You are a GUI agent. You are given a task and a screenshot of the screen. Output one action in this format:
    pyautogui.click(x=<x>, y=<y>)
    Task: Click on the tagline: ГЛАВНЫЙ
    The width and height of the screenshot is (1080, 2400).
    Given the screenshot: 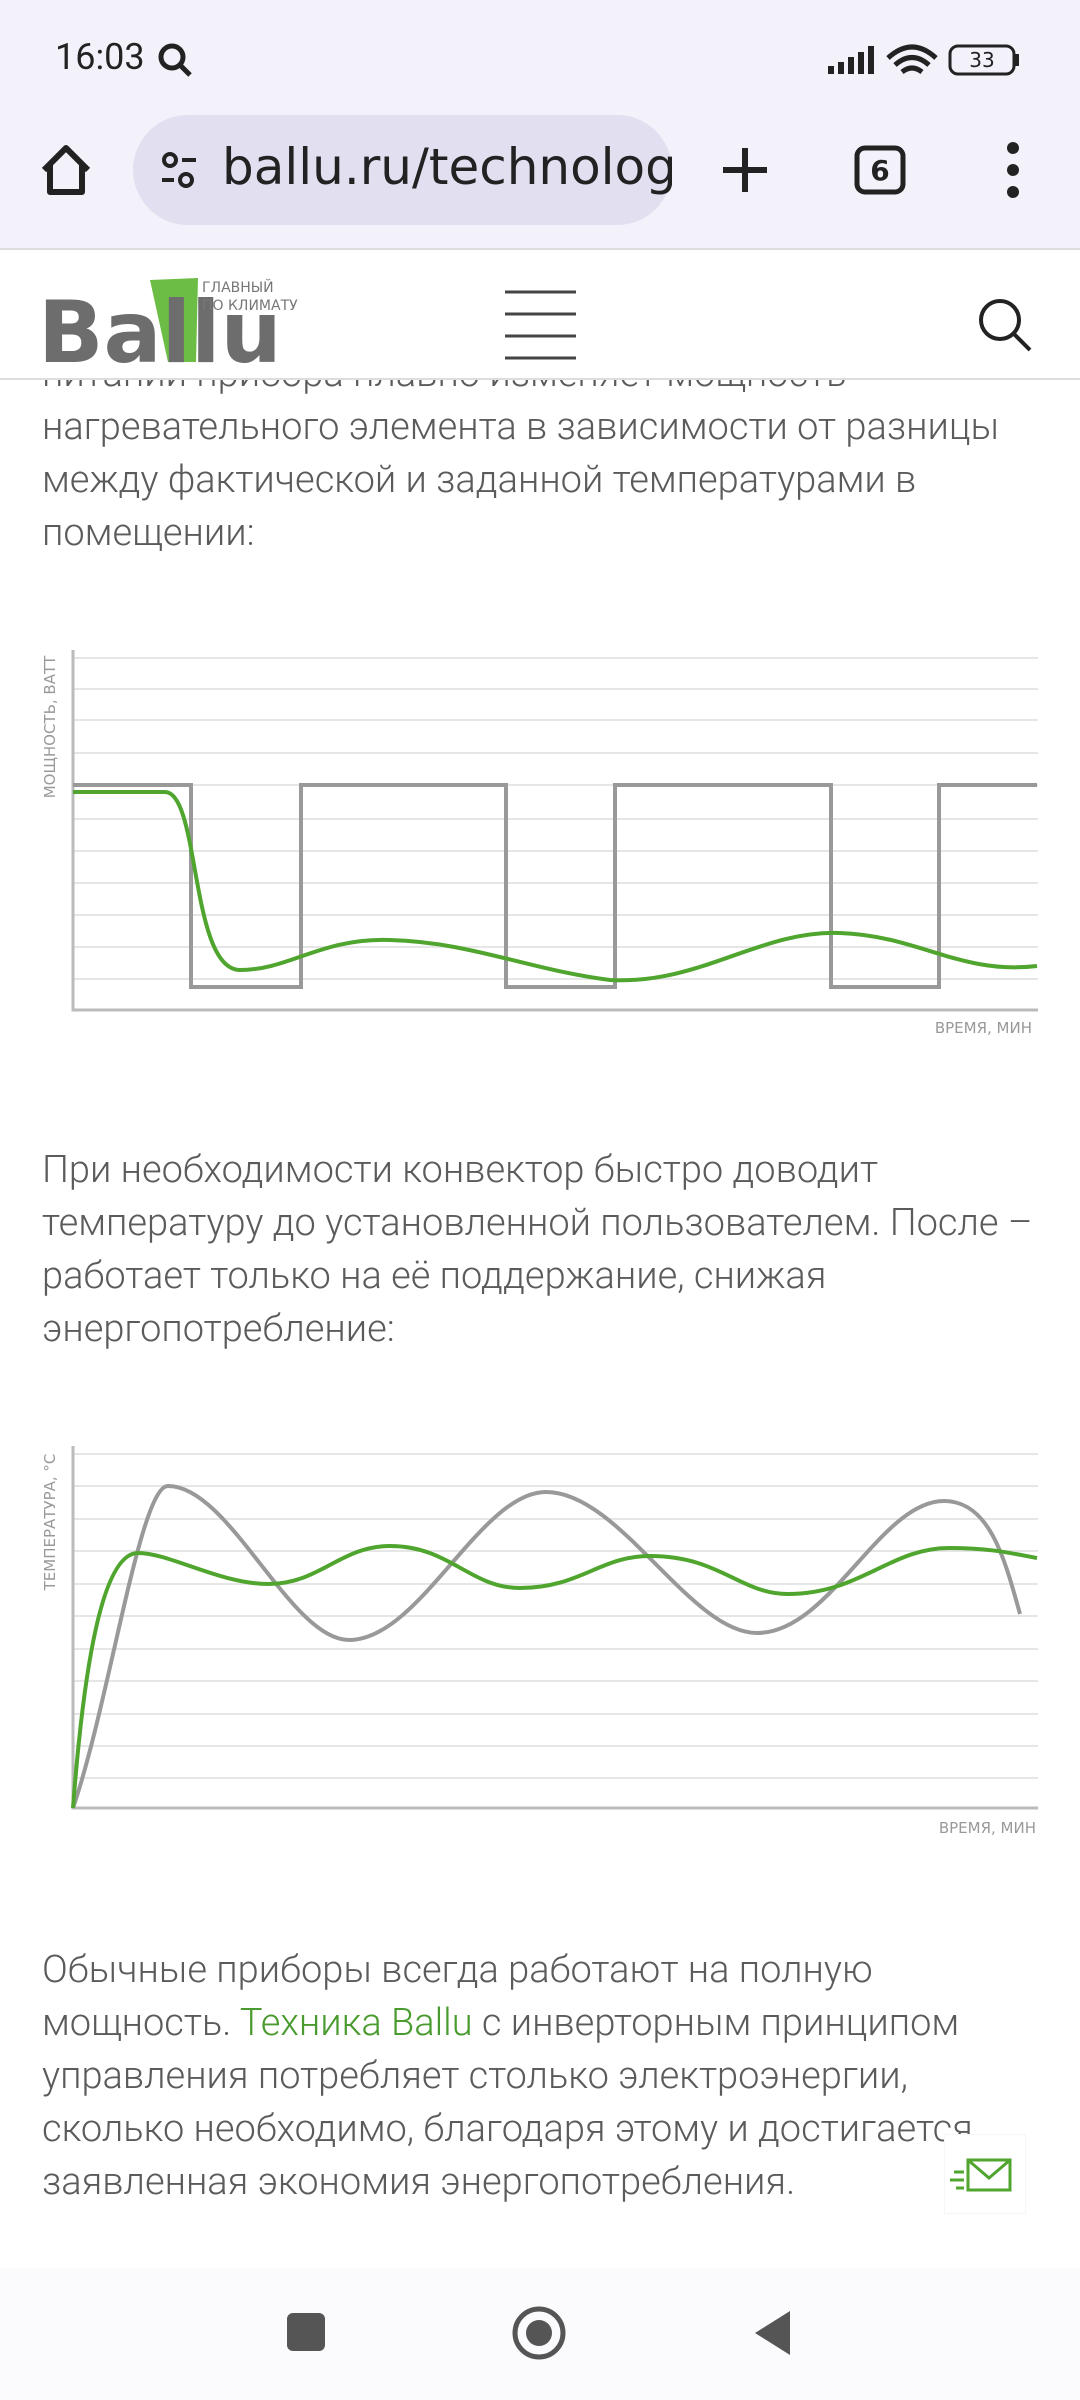 What is the action you would take?
    pyautogui.click(x=238, y=287)
    